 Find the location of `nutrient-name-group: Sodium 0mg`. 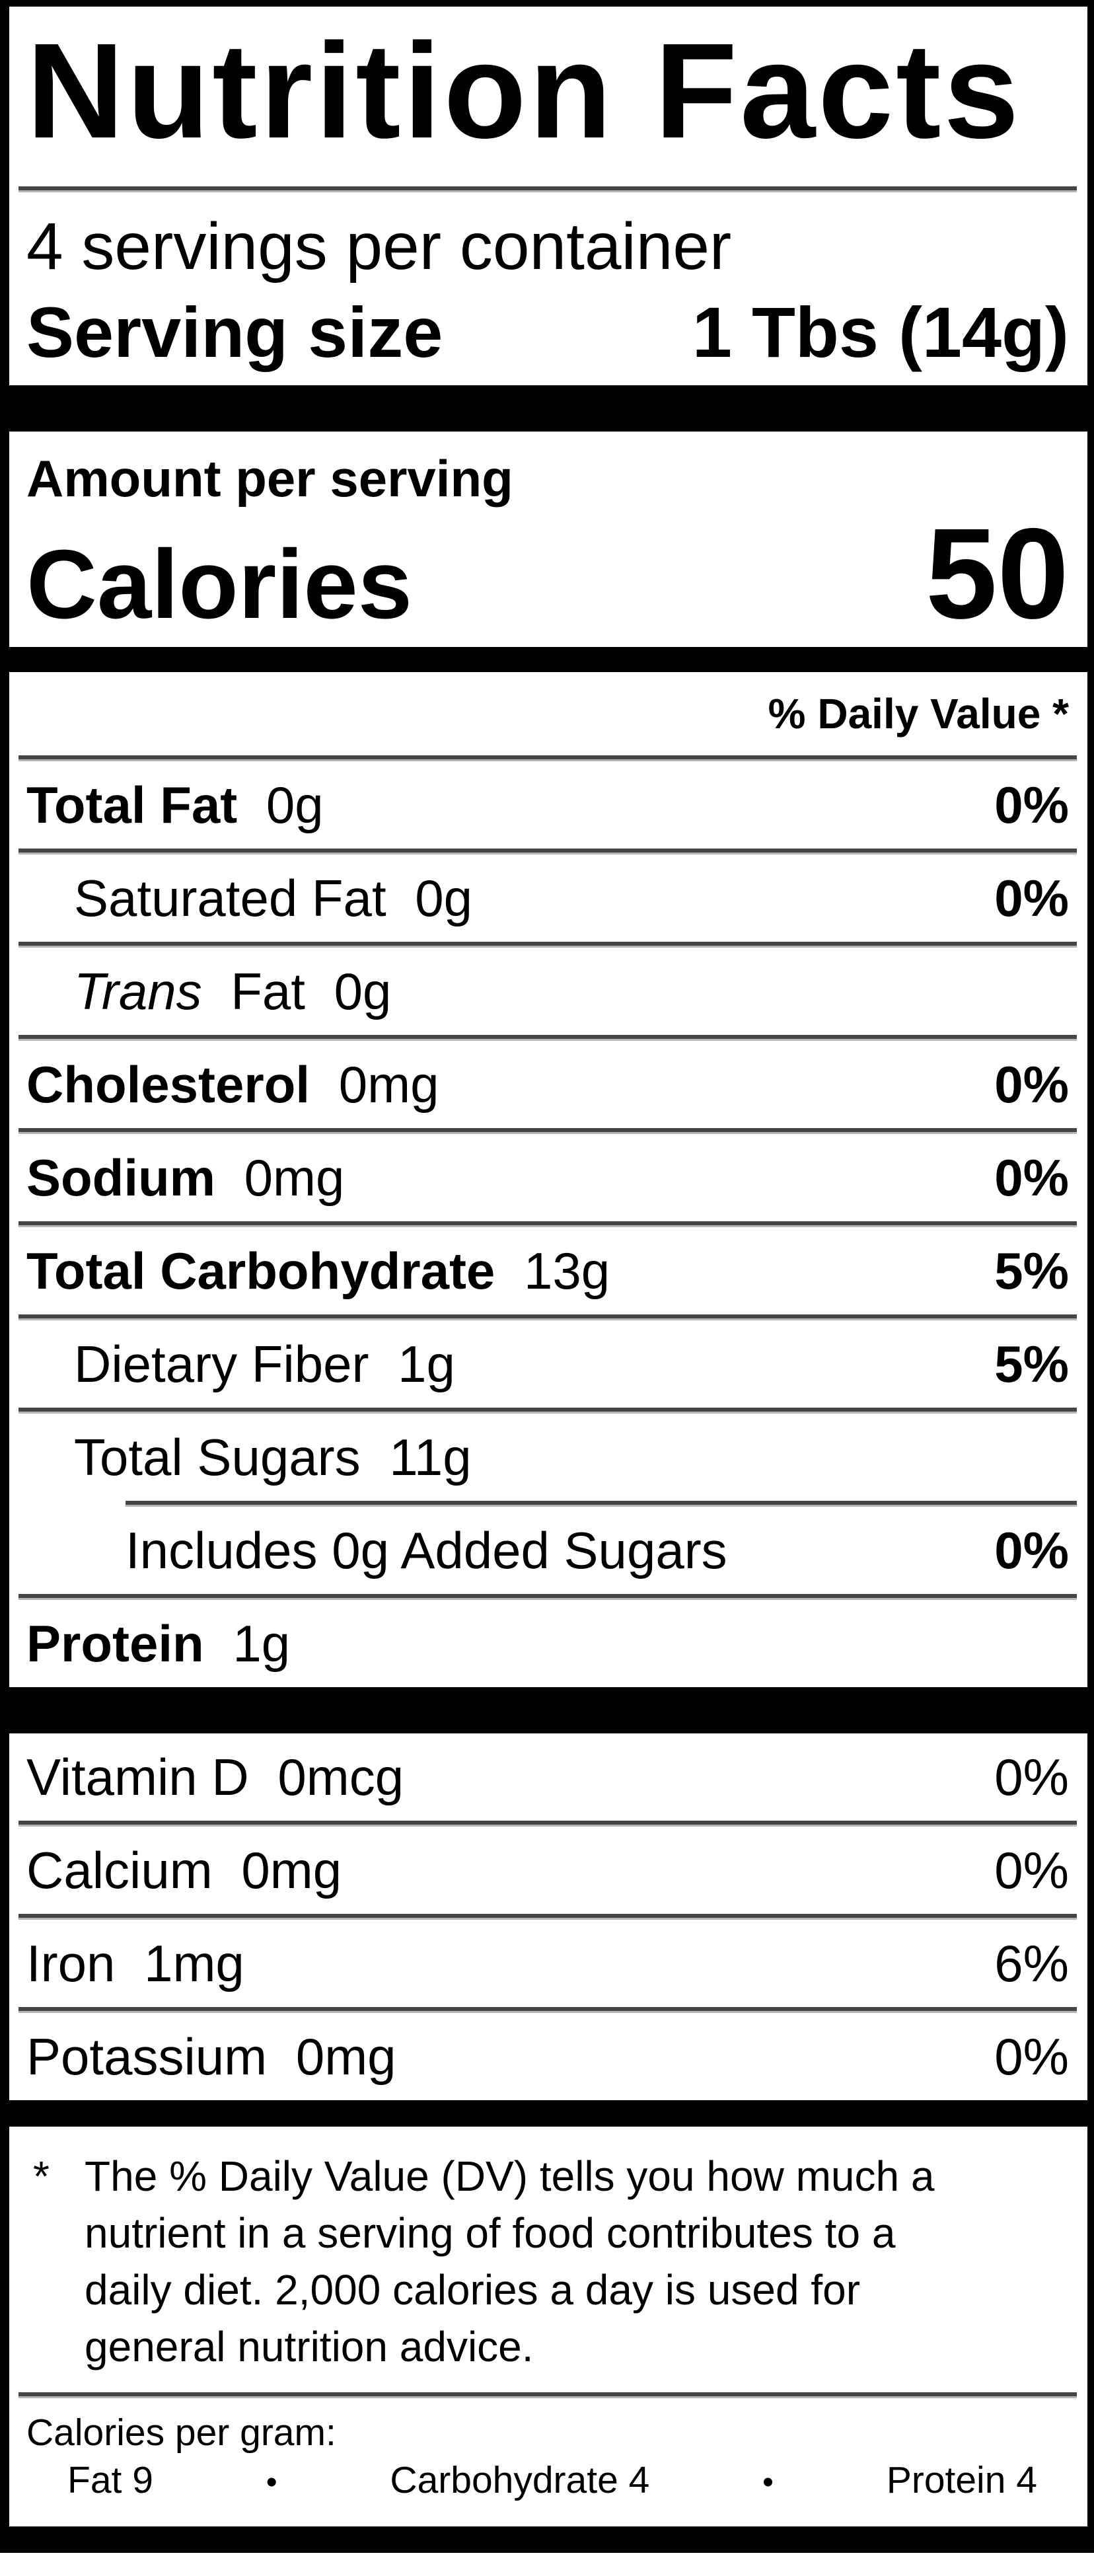

nutrient-name-group: Sodium 0mg is located at coordinates (185, 1177).